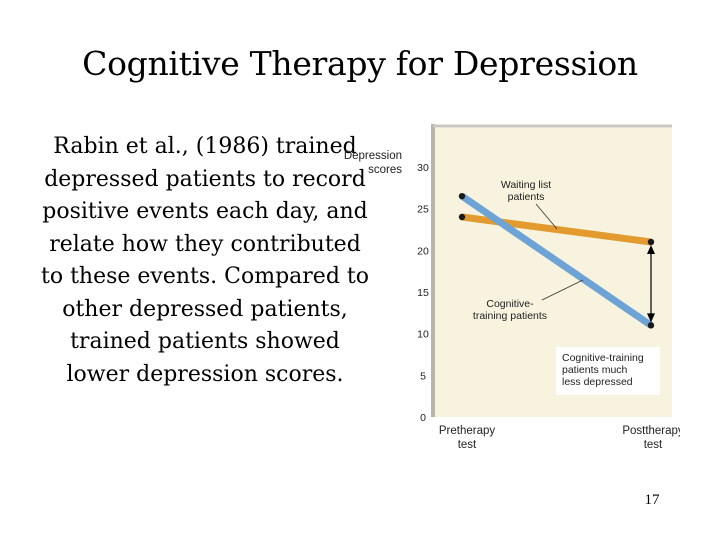 This screenshot has width=720, height=540. I want to click on series-label-waiting-list: patients, so click(526, 197).